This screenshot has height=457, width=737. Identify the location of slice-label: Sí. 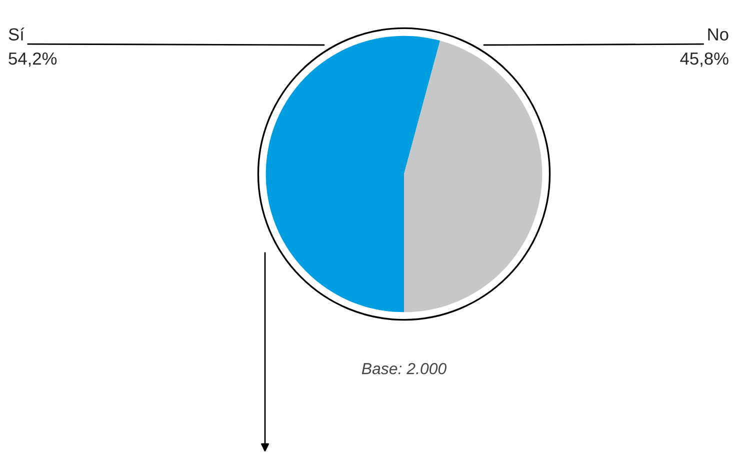
(16, 34).